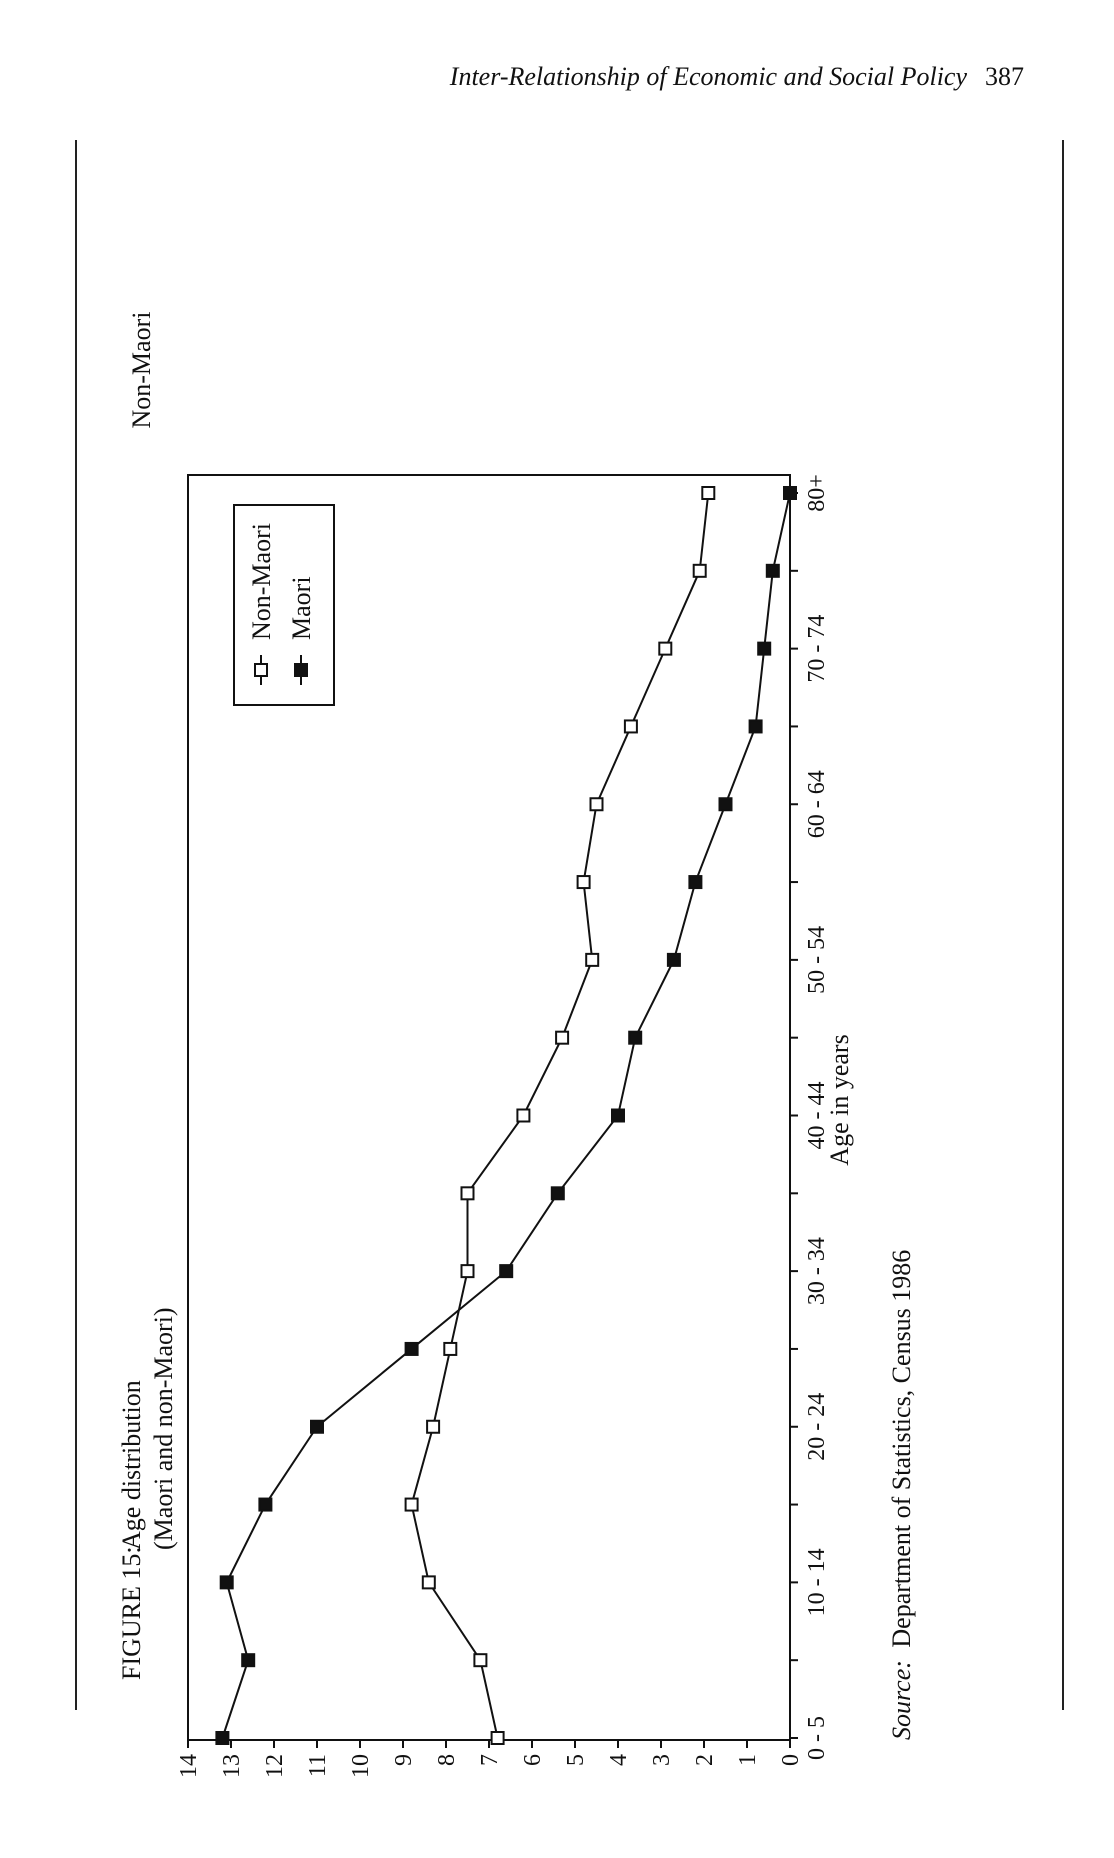  I want to click on legend-box, so click(284, 605).